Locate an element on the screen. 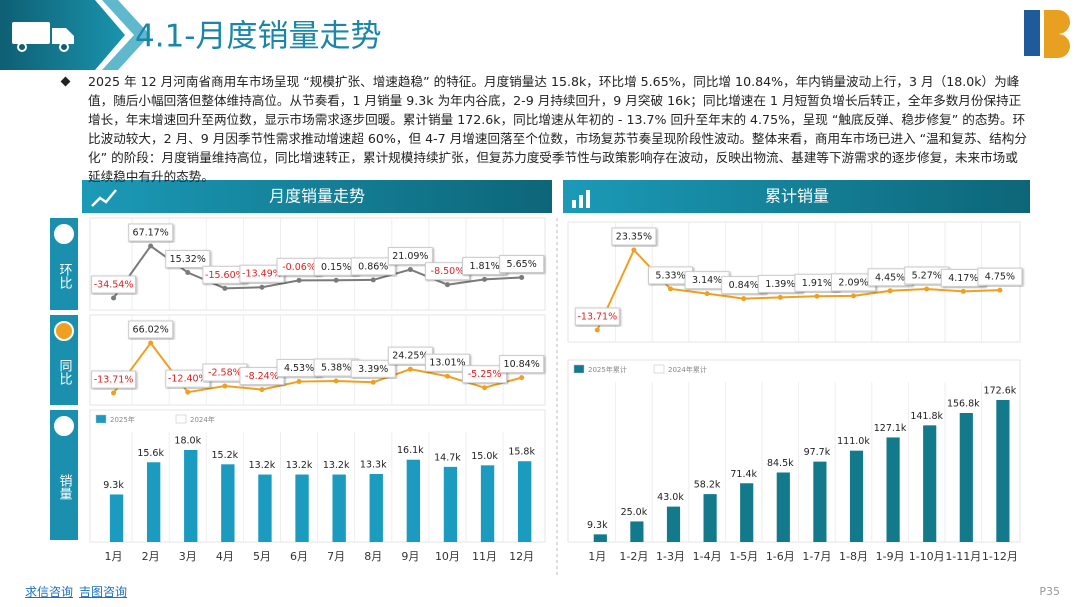 Image resolution: width=1080 pixels, height=607 pixels. x-tick-label: 4月 is located at coordinates (225, 556).